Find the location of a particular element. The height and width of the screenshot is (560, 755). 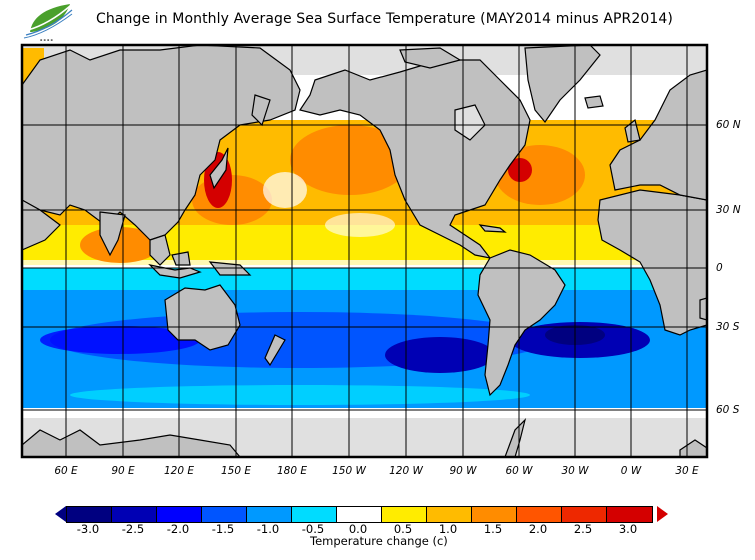

new-zealand-land is located at coordinates (275, 350).